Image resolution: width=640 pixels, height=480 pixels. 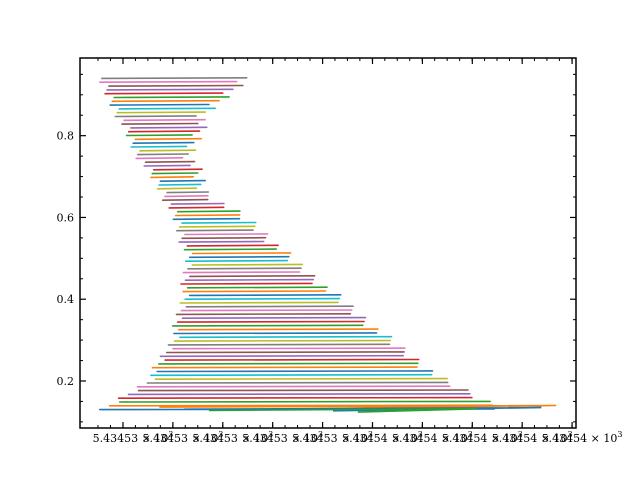 I want to click on y-tick-label: 0.2, so click(x=66, y=381).